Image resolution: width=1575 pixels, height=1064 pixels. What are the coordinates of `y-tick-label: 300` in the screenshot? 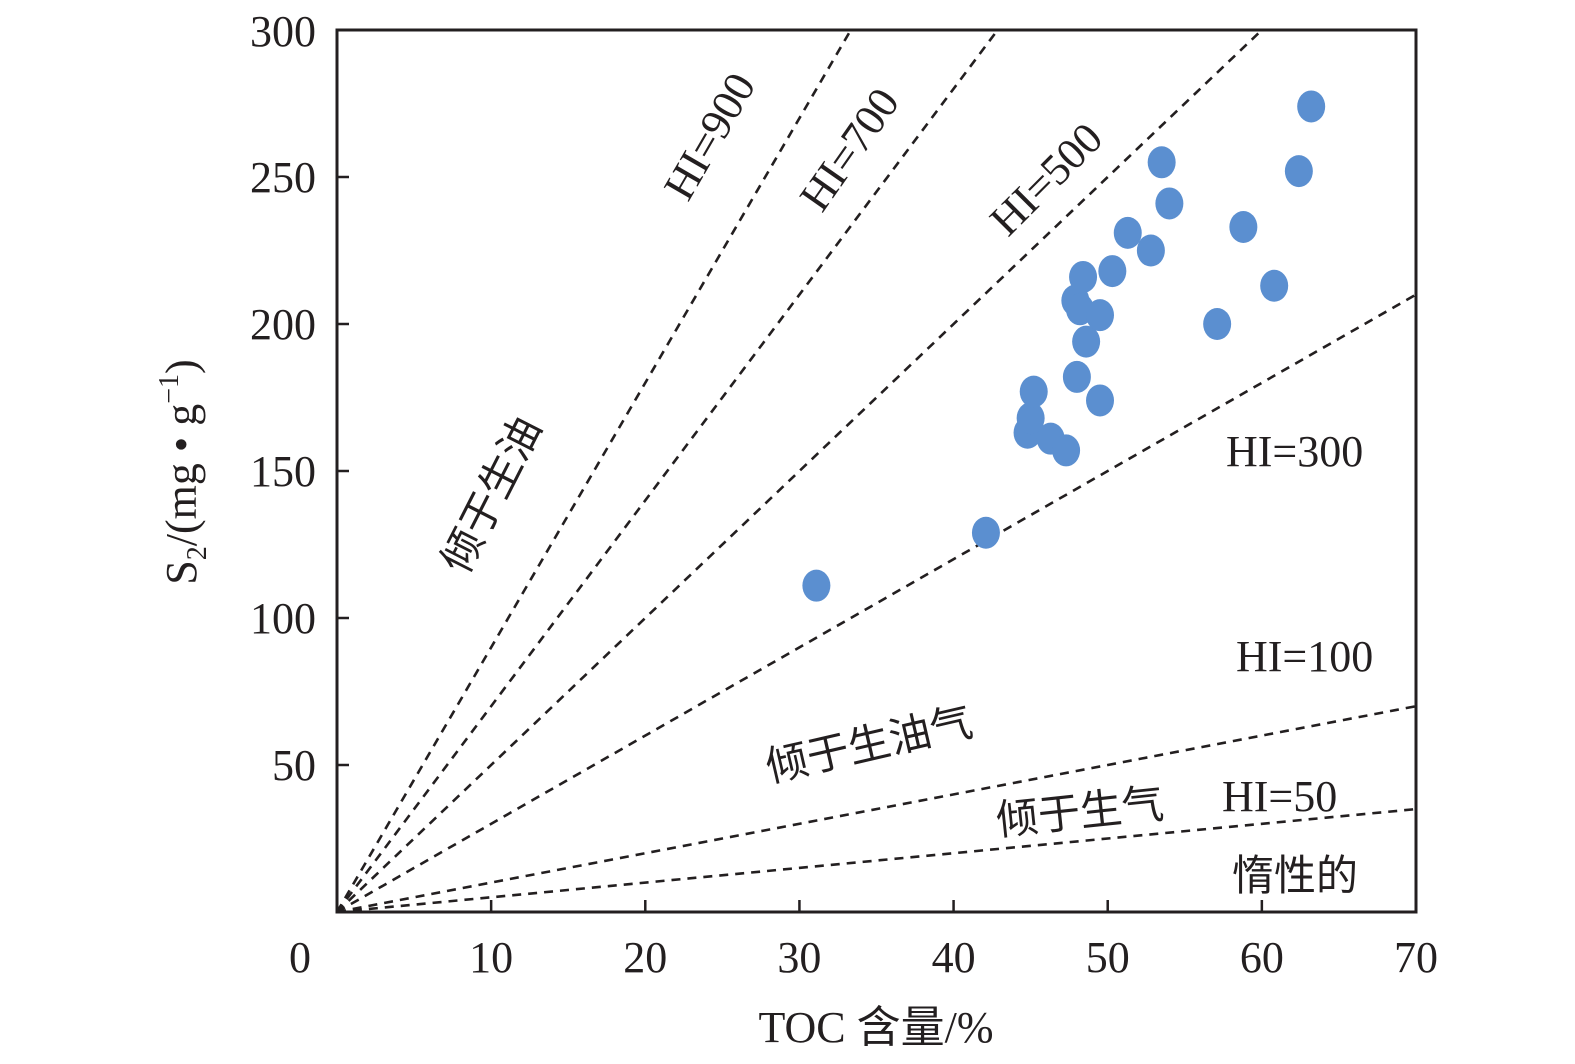 It's located at (283, 31).